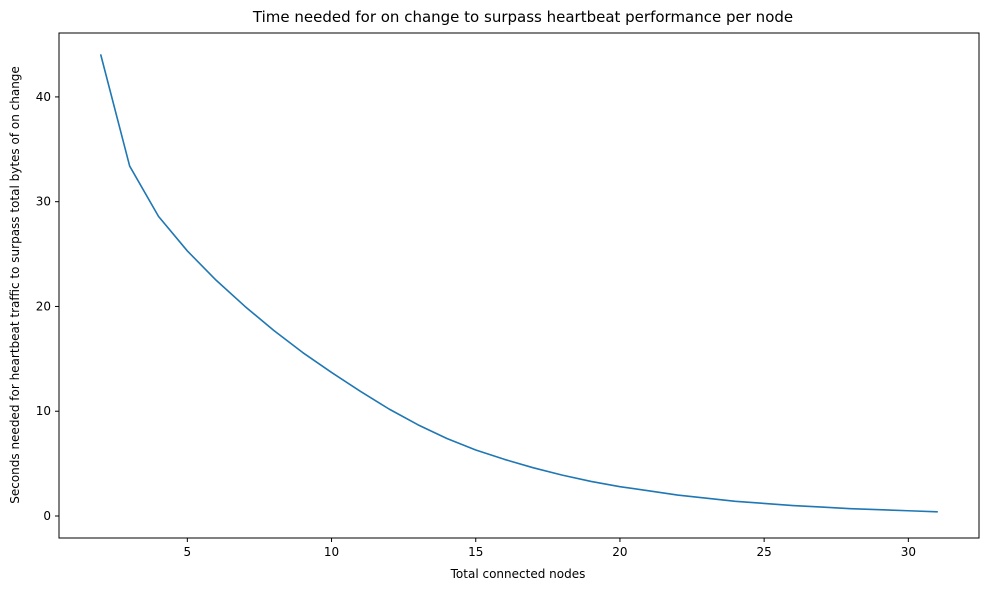 This screenshot has height=589, width=989. Describe the element at coordinates (188, 552) in the screenshot. I see `x-tick-label: 5` at that location.